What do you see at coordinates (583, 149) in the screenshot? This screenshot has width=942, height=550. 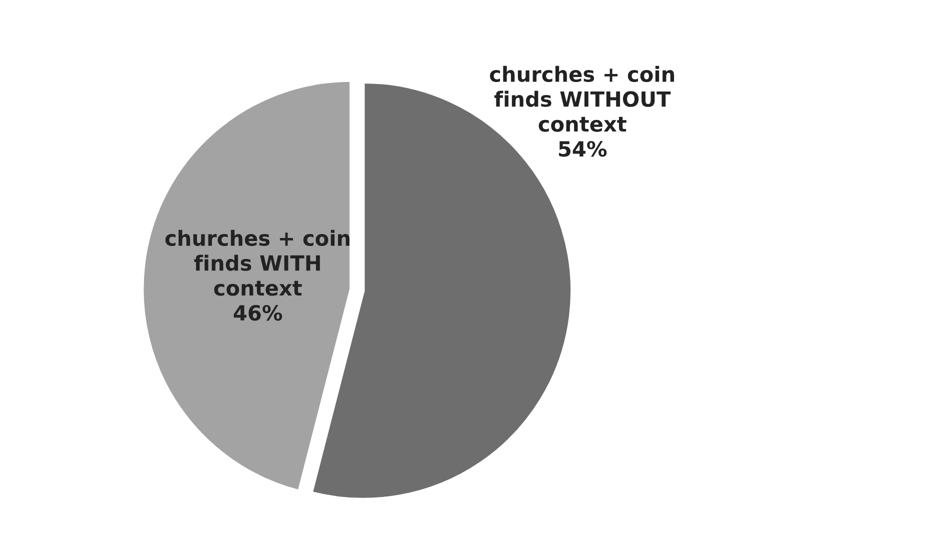 I see `data-label: 54%` at bounding box center [583, 149].